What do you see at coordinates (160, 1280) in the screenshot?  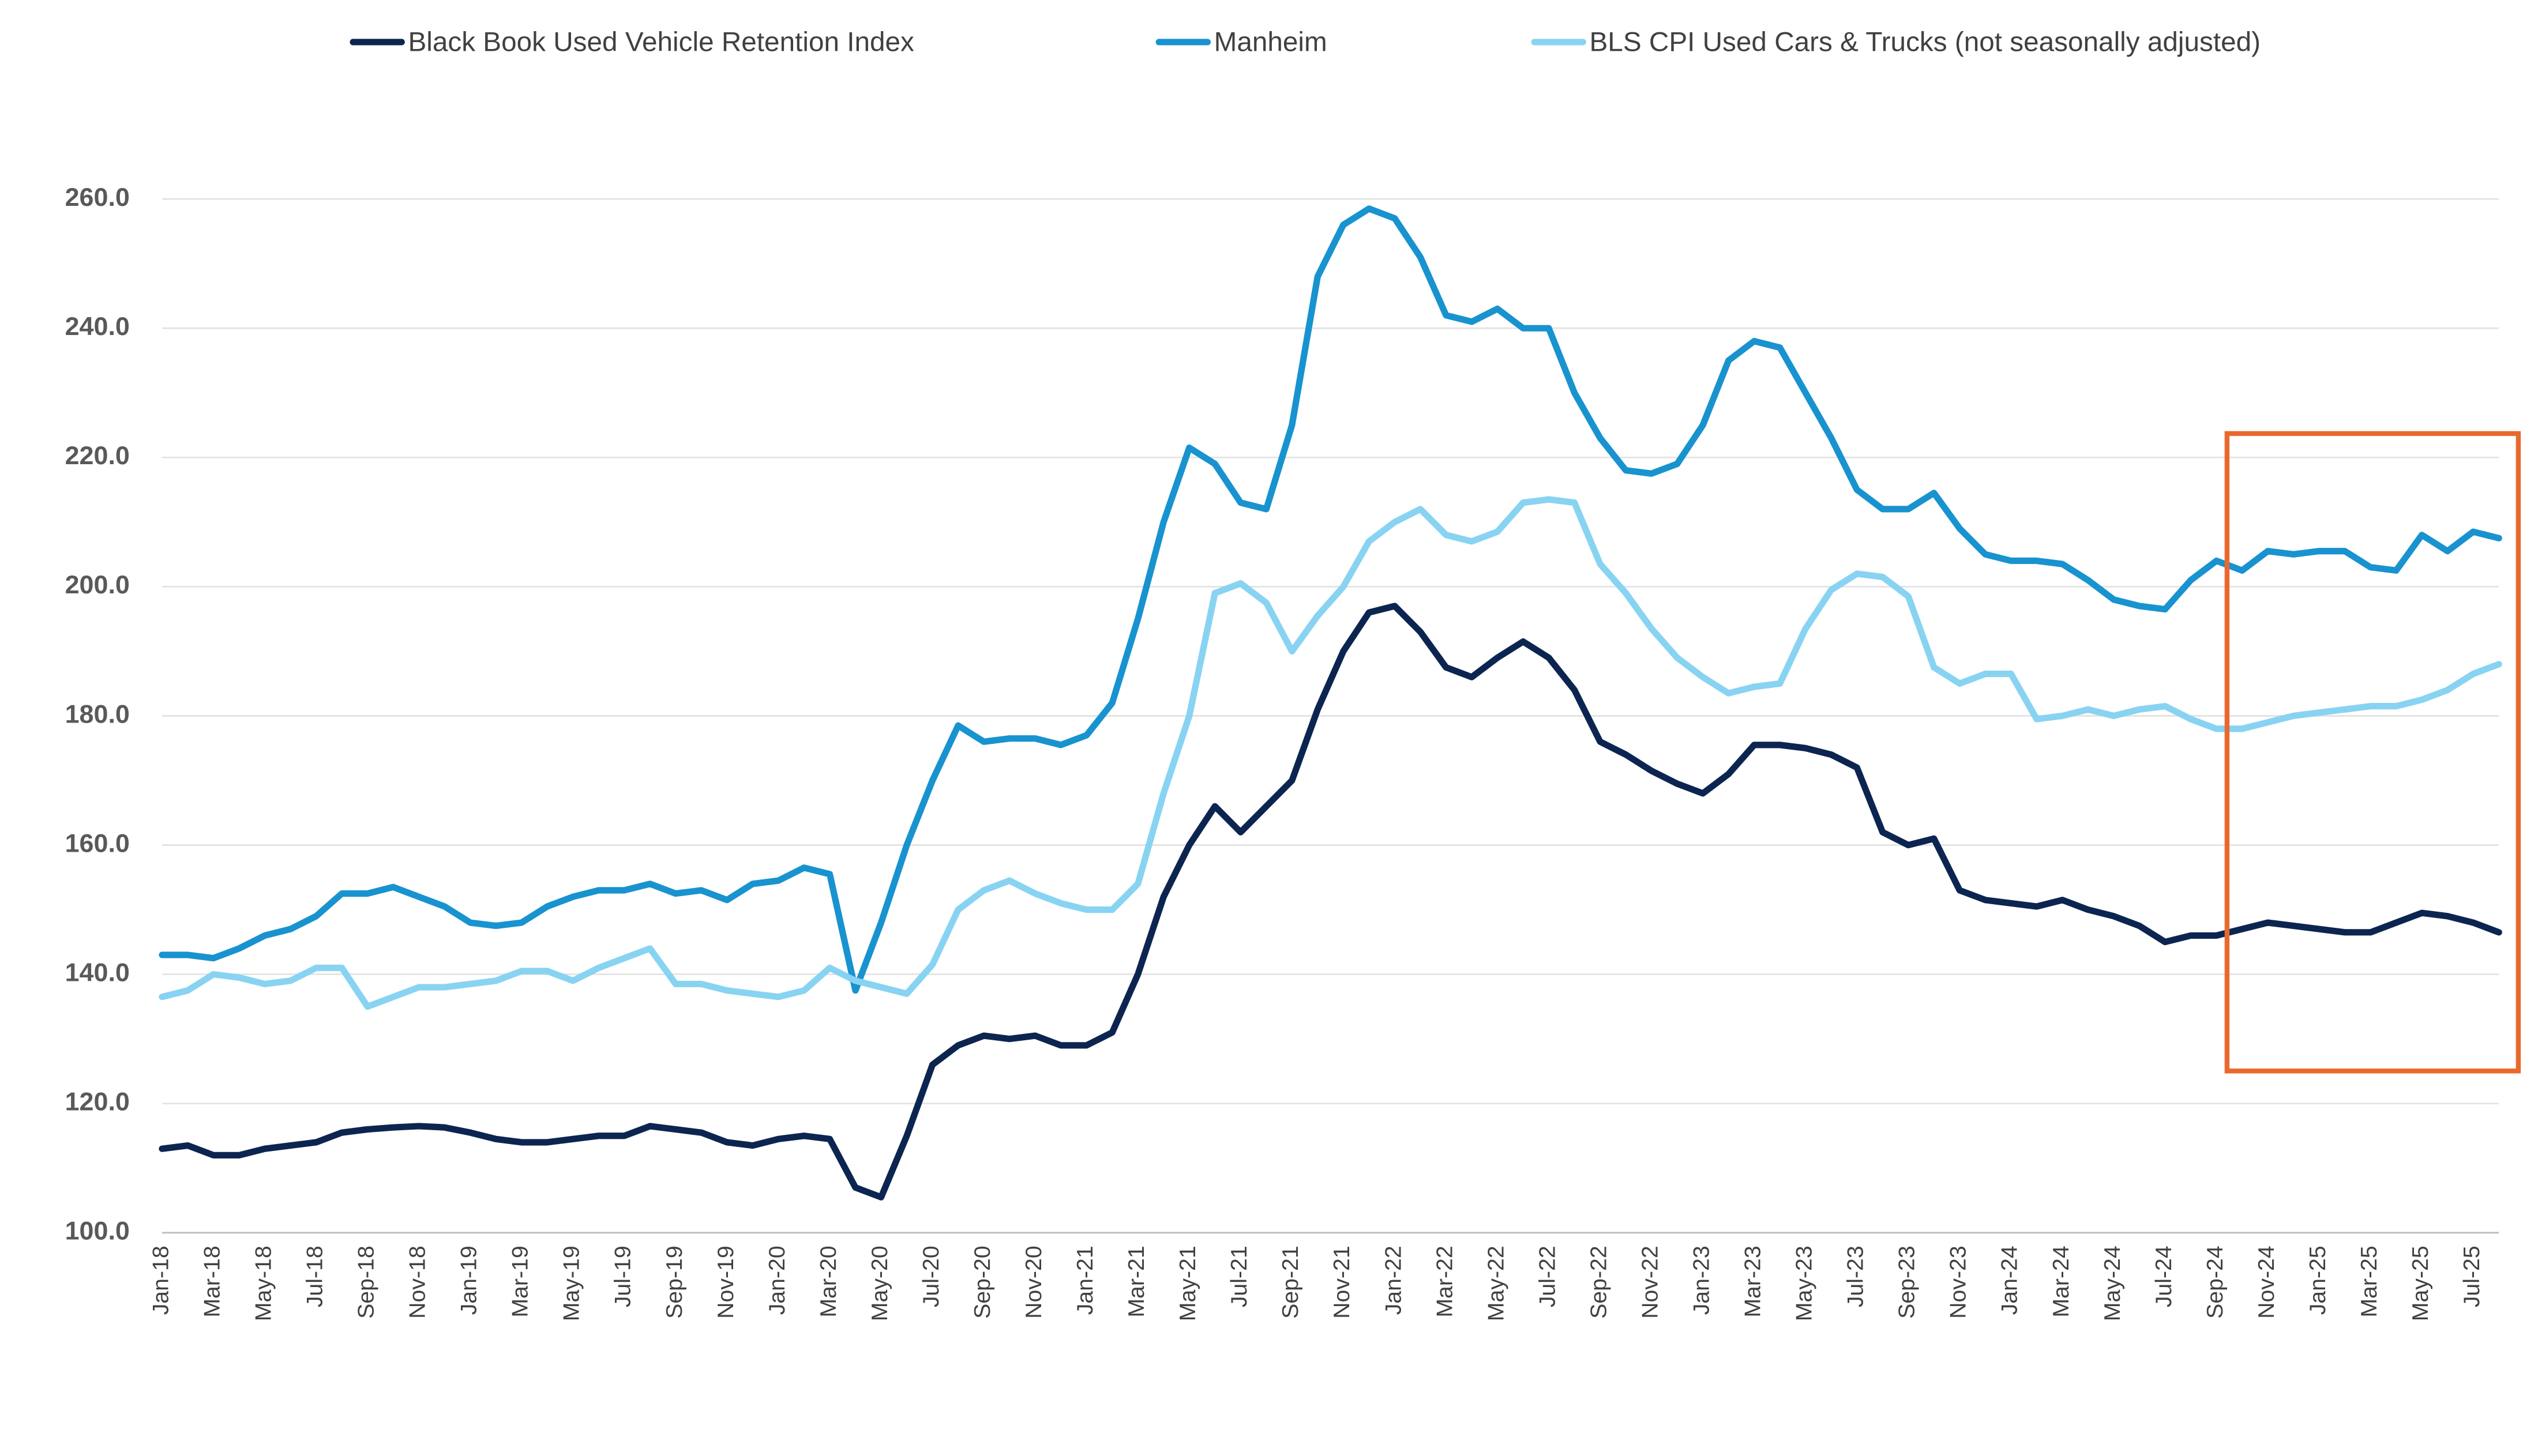 I see `x-tick-label: Jan-18` at bounding box center [160, 1280].